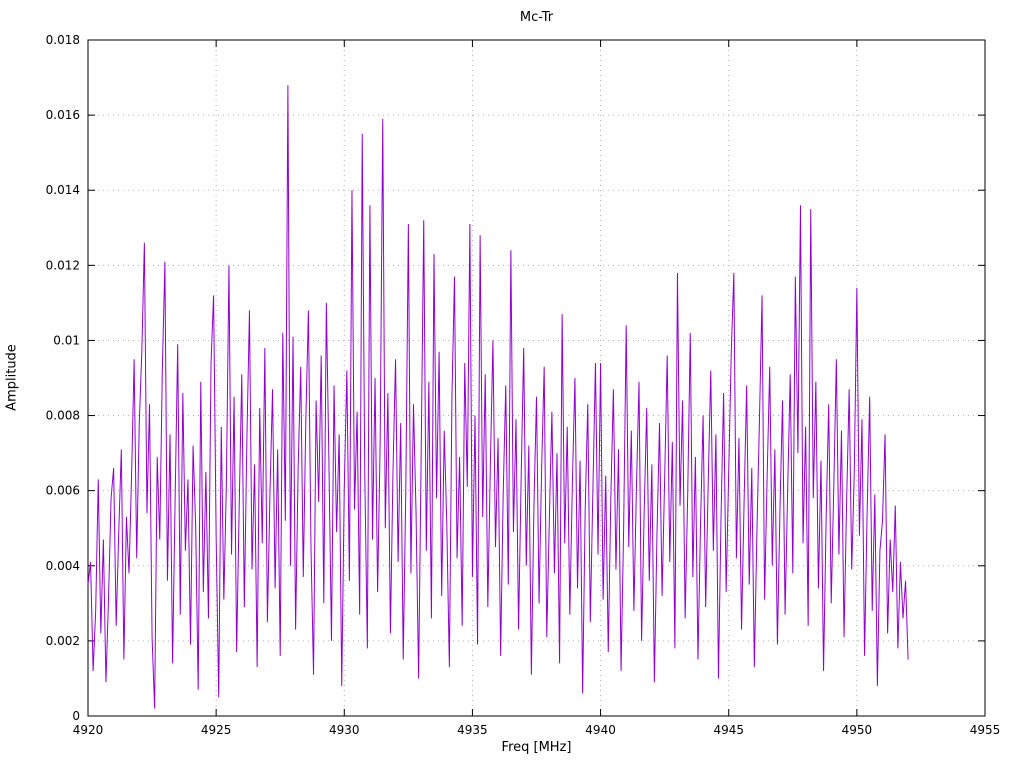  Describe the element at coordinates (66, 340) in the screenshot. I see `y-tick-label: 0.01` at that location.